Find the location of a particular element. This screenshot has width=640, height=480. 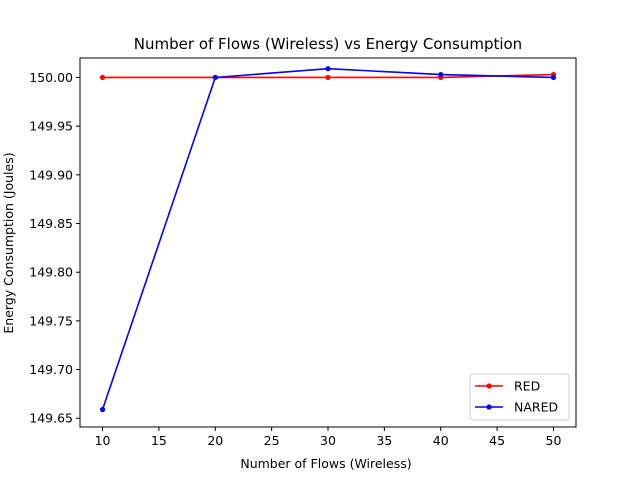

x-tick-label: 20 is located at coordinates (215, 440).